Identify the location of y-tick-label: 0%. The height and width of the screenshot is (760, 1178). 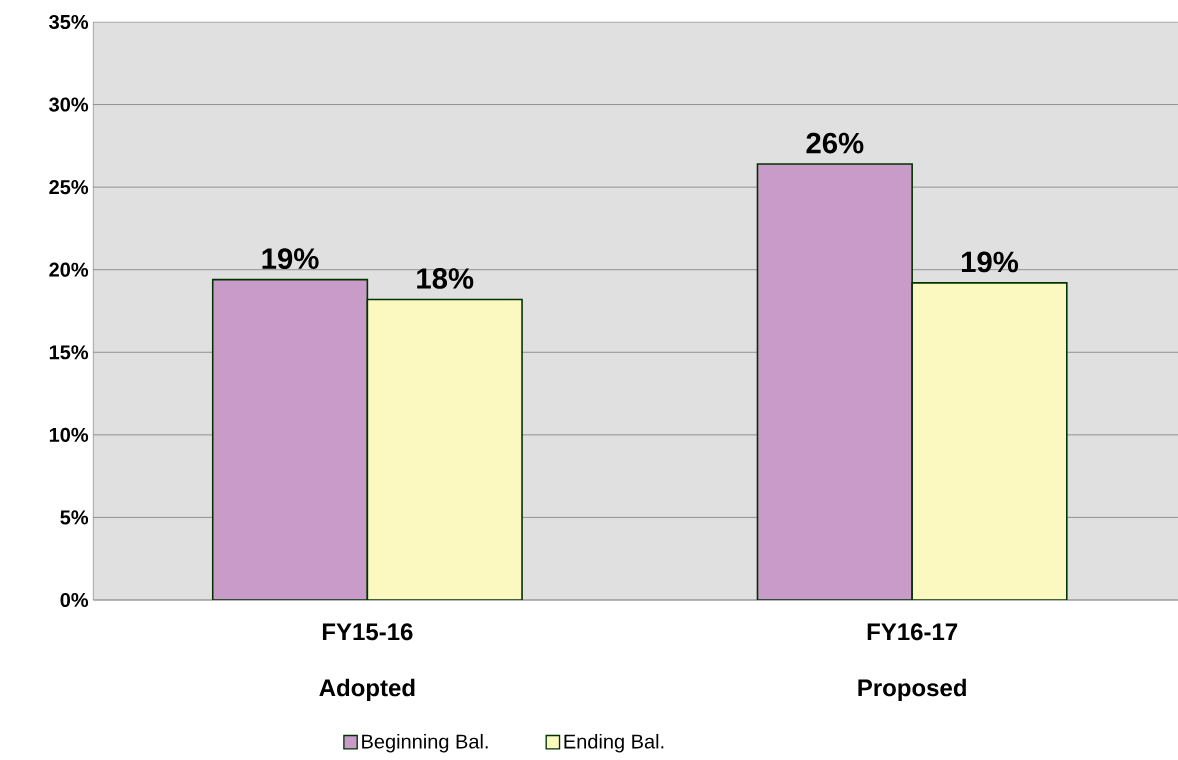
(74, 600).